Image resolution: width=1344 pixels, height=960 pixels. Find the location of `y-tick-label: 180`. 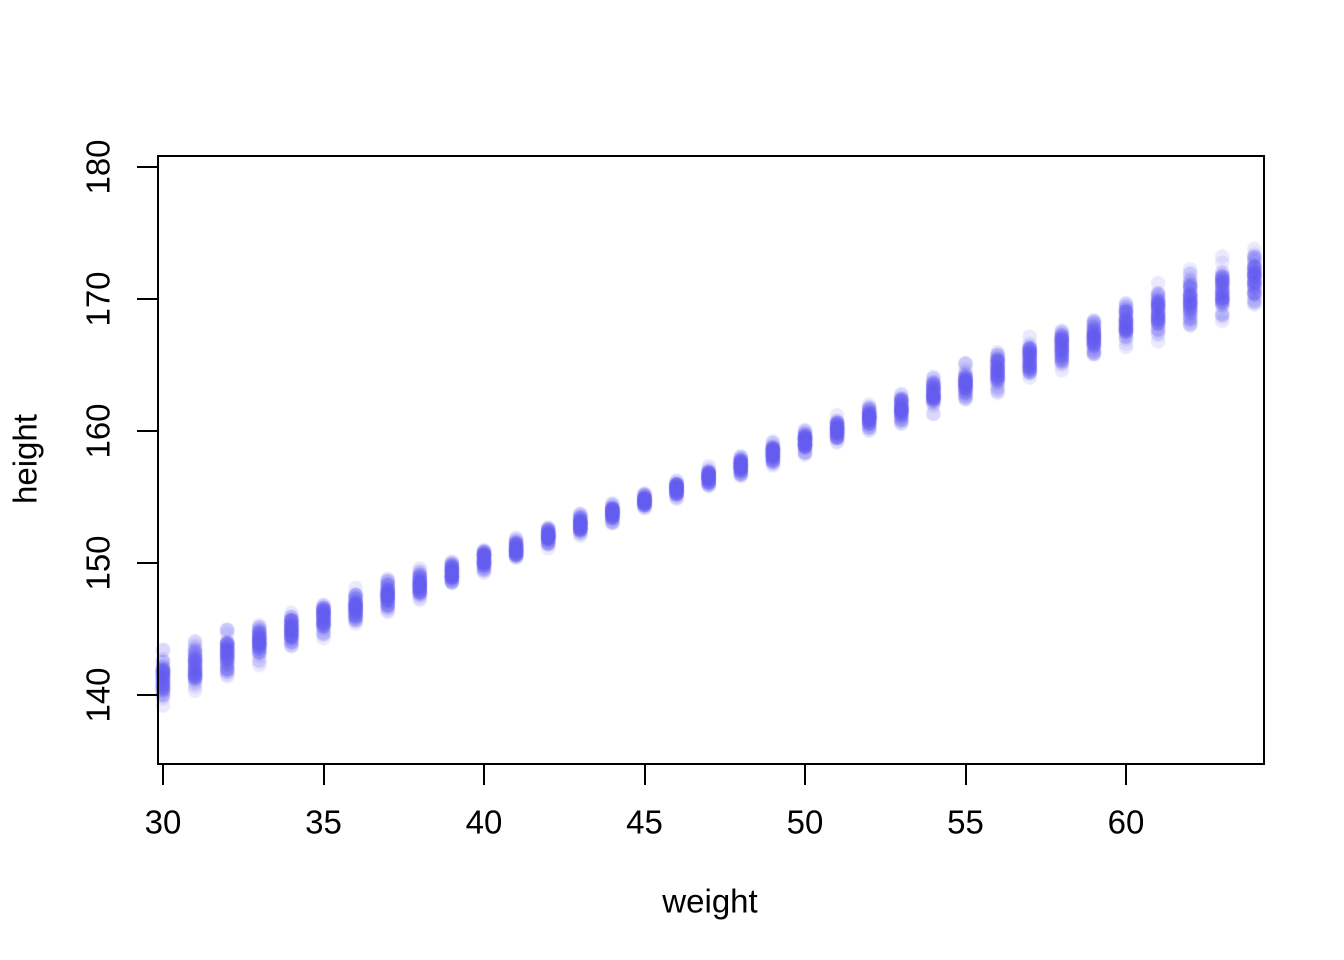

y-tick-label: 180 is located at coordinates (98, 167).